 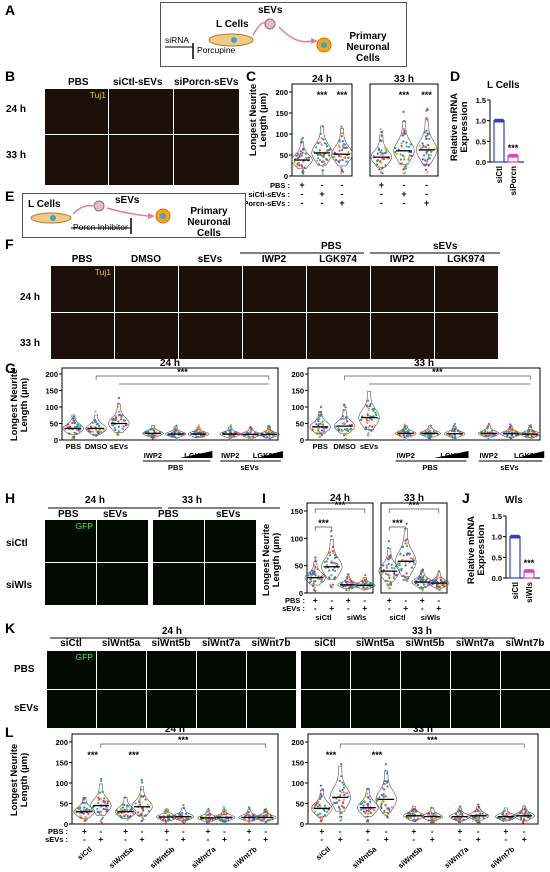 What do you see at coordinates (172, 631) in the screenshot?
I see `k-time-24: 24 h` at bounding box center [172, 631].